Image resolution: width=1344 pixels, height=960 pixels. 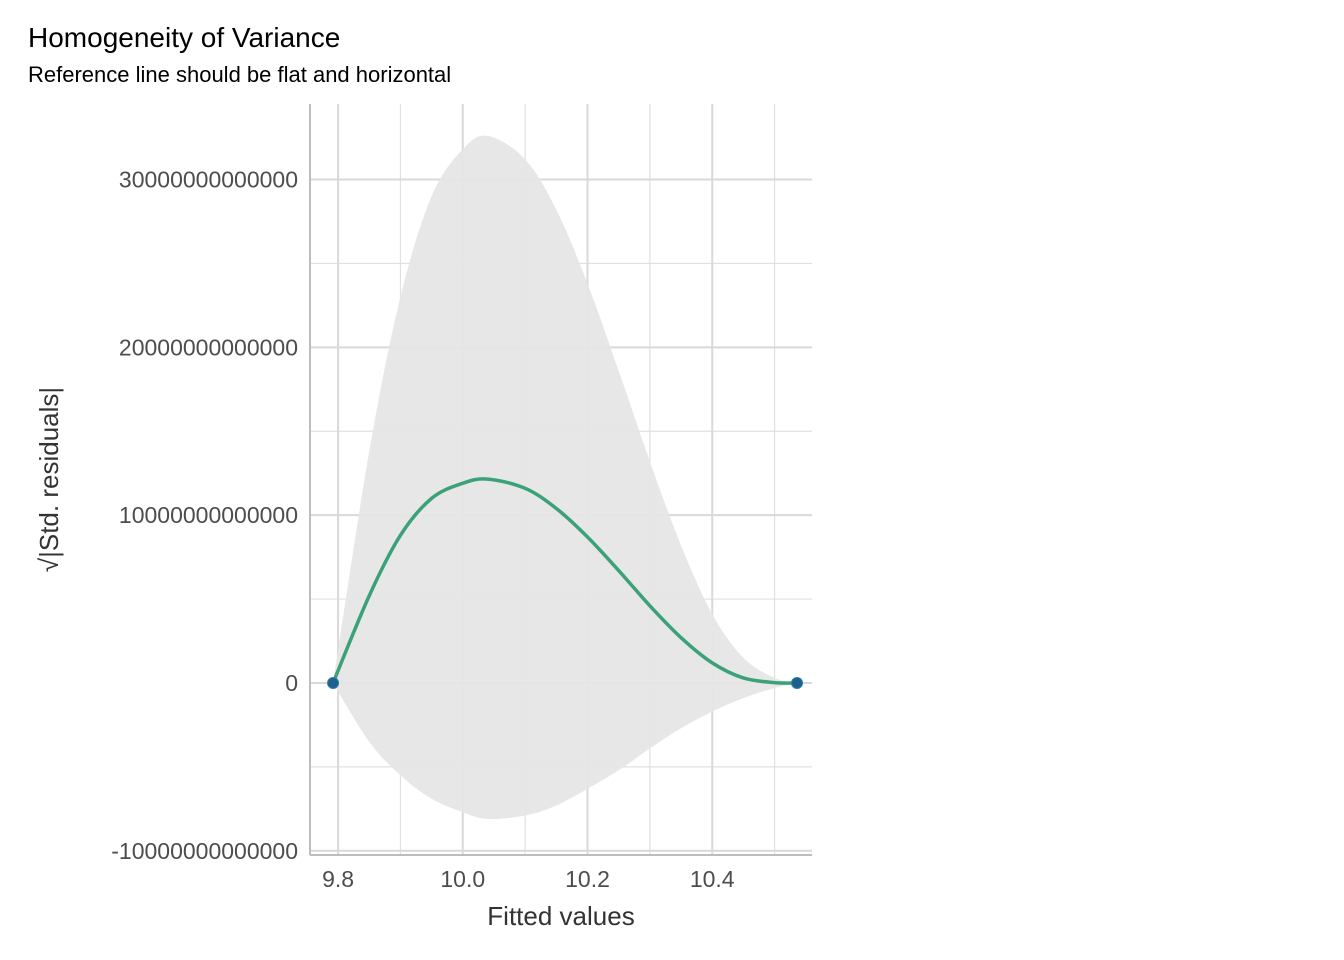 What do you see at coordinates (208, 180) in the screenshot?
I see `y-tick-label: 30000000000000` at bounding box center [208, 180].